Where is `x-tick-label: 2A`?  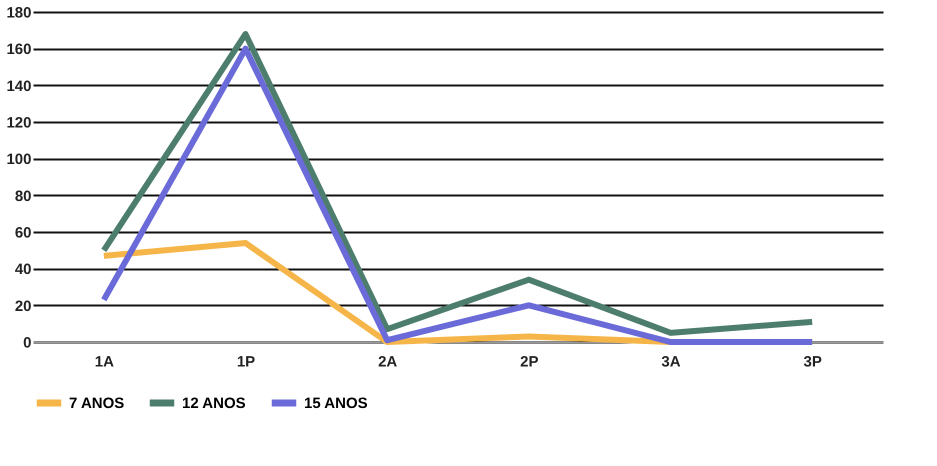 x-tick-label: 2A is located at coordinates (388, 362).